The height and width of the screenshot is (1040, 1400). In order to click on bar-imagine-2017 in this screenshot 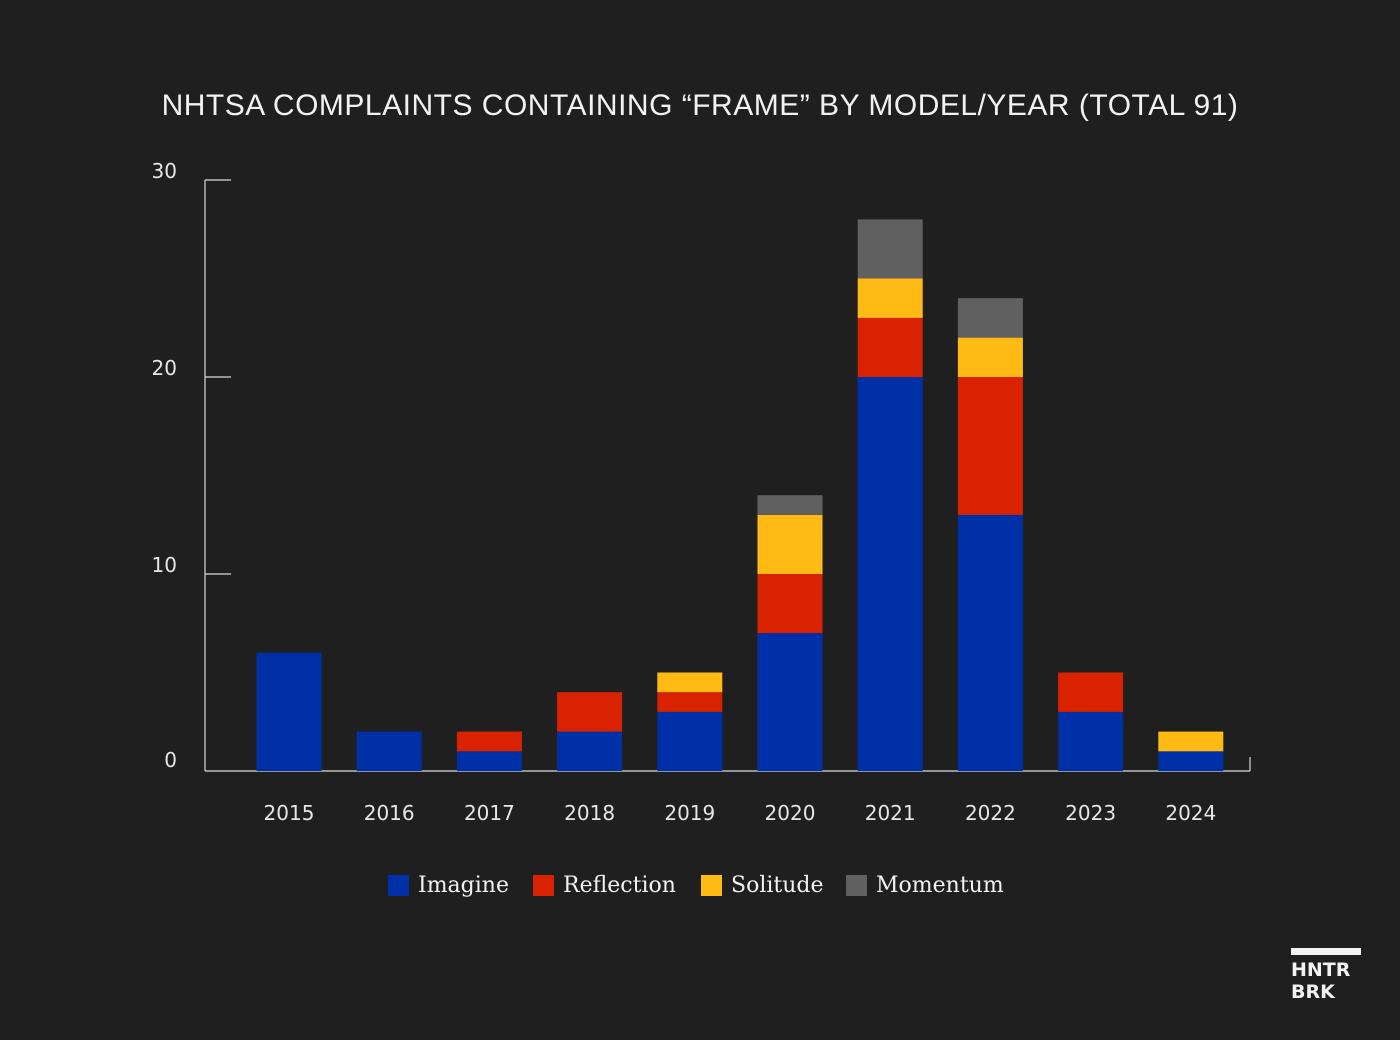, I will do `click(489, 761)`.